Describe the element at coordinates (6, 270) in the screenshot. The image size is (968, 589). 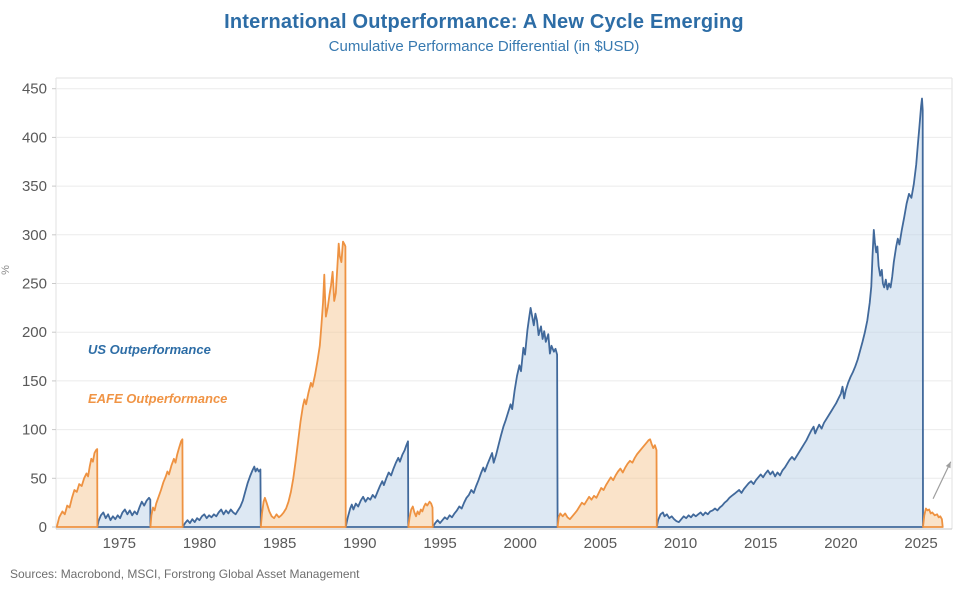
I see `y-axis-unit-label: %` at that location.